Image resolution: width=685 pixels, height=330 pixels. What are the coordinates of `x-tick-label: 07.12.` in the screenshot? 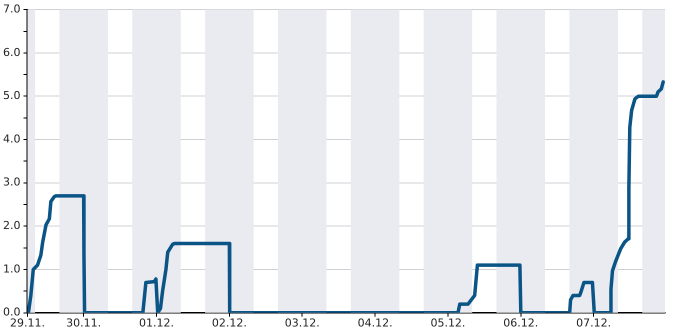 It's located at (594, 323).